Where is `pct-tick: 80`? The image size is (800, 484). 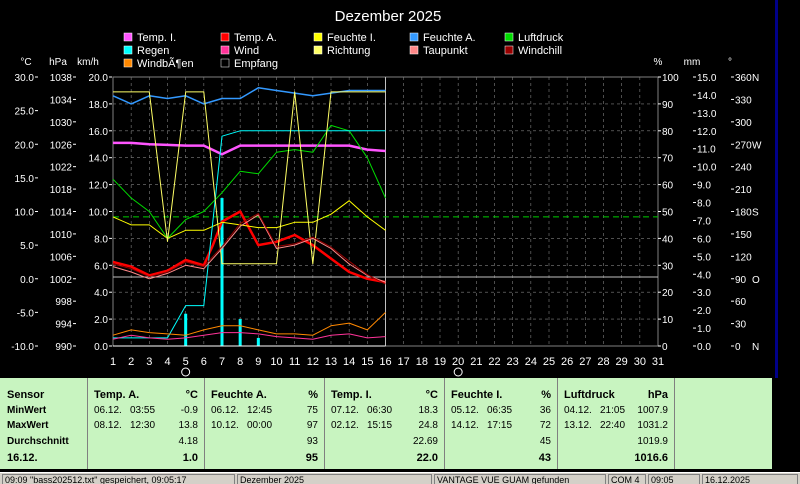 pct-tick: 80 is located at coordinates (668, 132).